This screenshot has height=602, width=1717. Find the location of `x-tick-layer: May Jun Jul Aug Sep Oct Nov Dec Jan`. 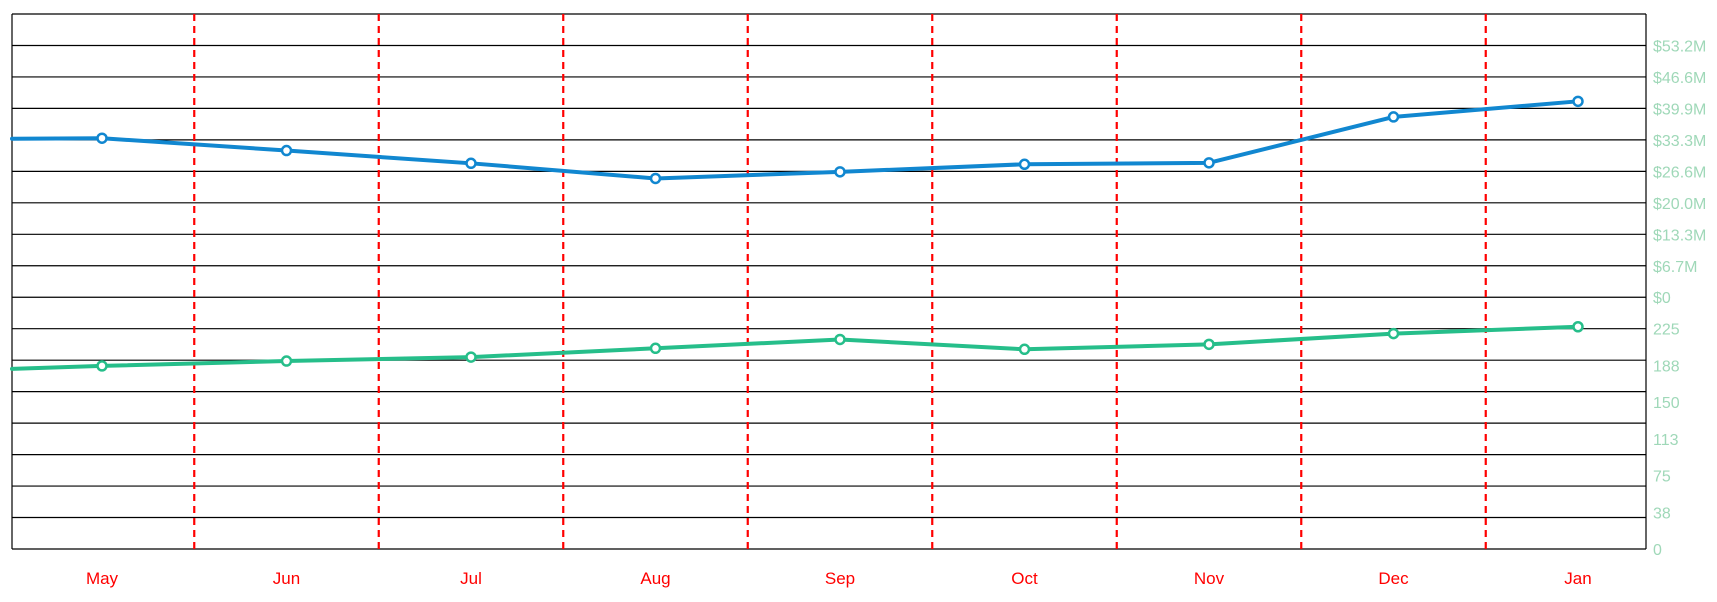

x-tick-layer: May Jun Jul Aug Sep Oct Nov Dec Jan is located at coordinates (839, 578).